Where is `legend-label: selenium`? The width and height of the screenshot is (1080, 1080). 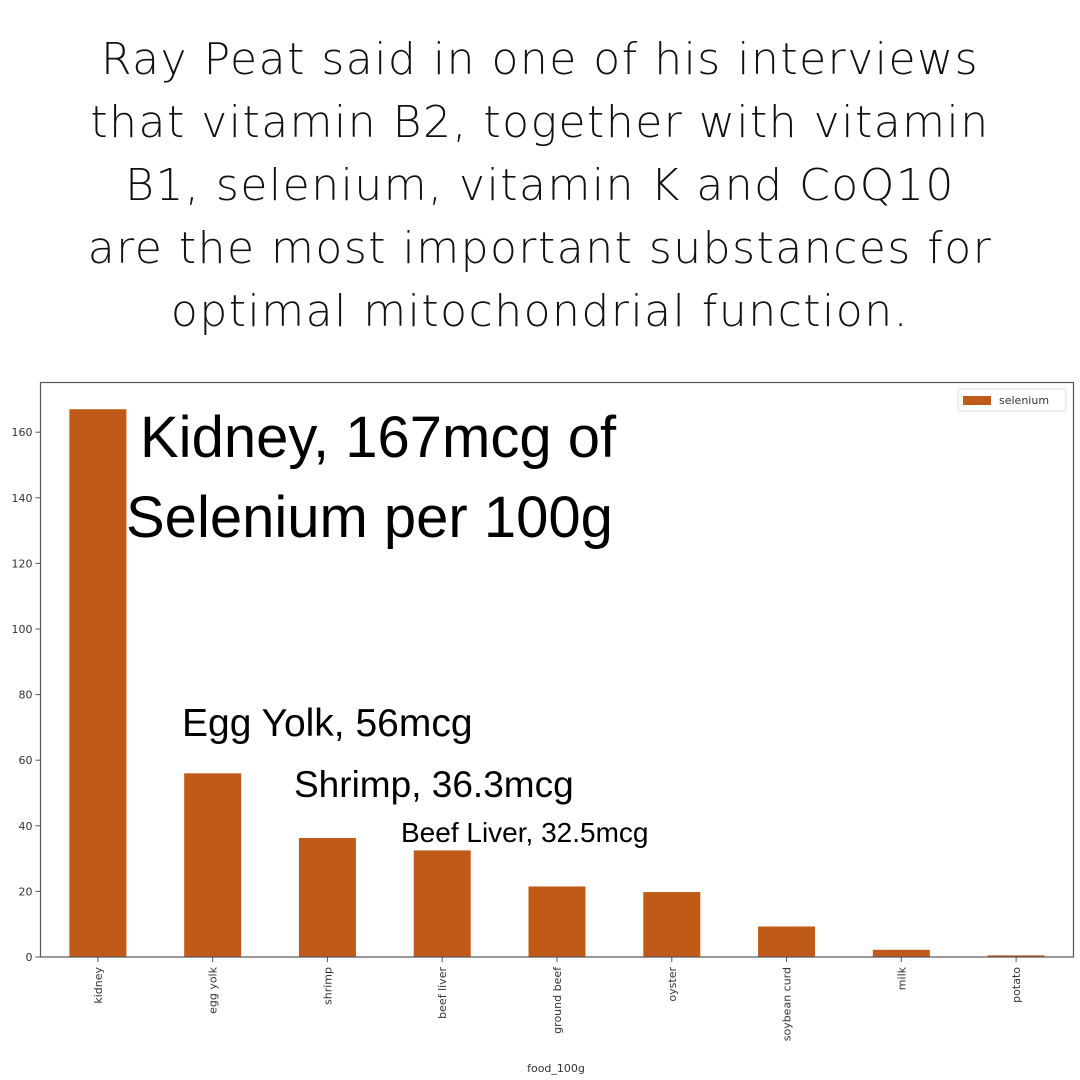
legend-label: selenium is located at coordinates (1024, 400).